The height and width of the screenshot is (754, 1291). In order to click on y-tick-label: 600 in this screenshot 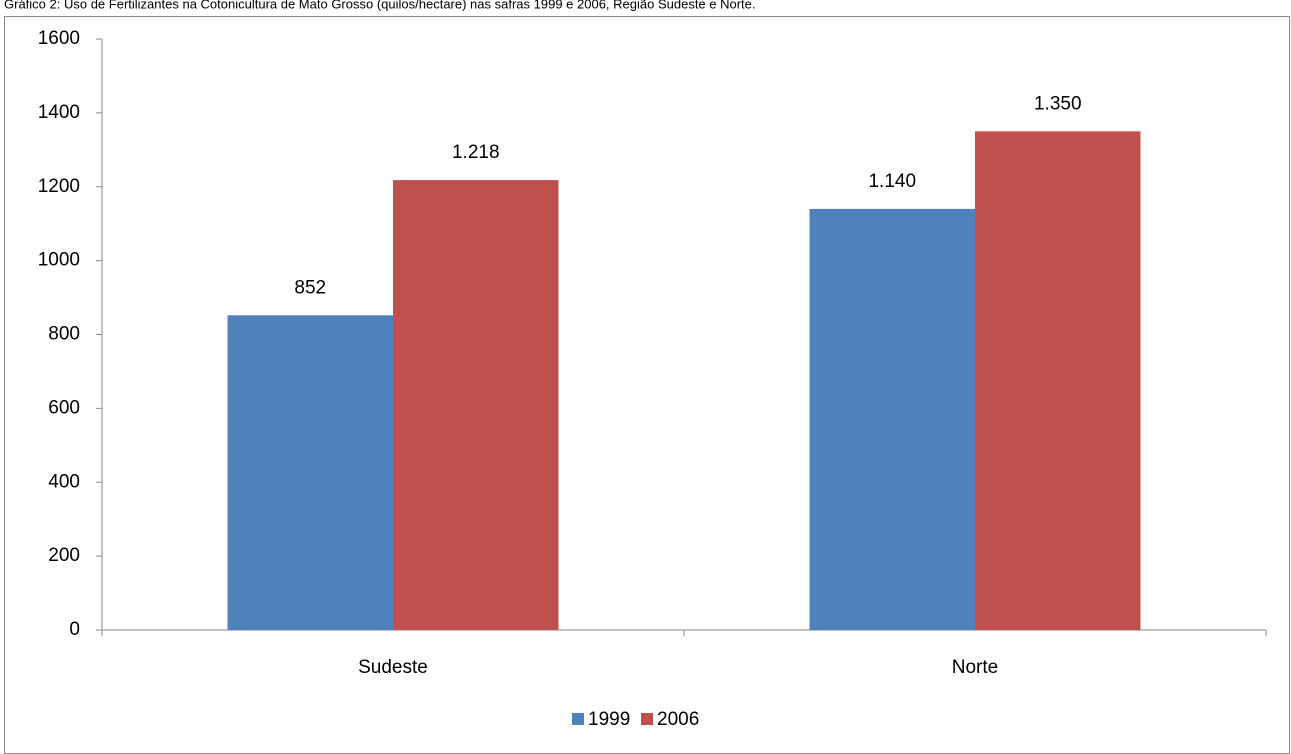, I will do `click(64, 407)`.